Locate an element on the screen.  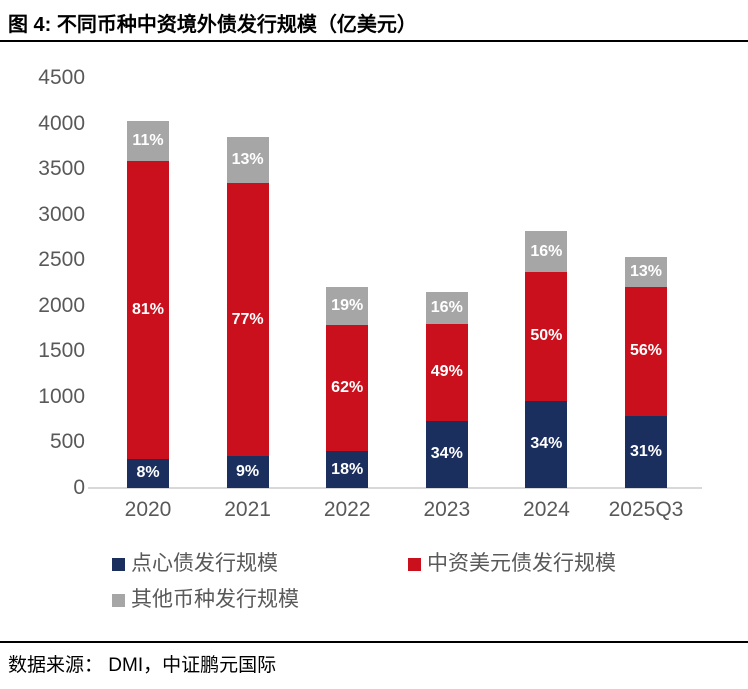
x-axis-category-label: 2022 is located at coordinates (347, 509).